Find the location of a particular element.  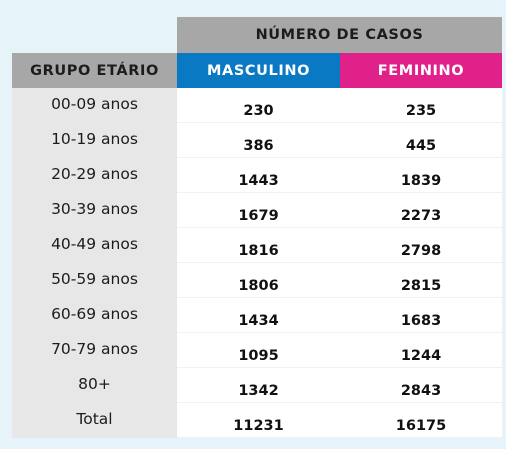

feminino-value-cell: 2843 is located at coordinates (421, 385).